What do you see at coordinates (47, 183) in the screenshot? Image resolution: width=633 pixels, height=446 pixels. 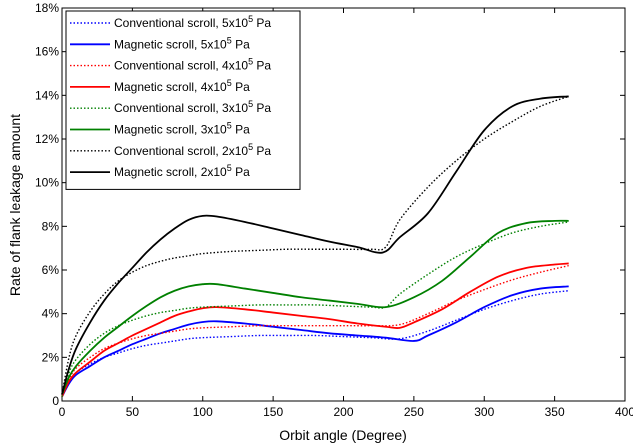 I see `y-tick-label: 10%` at bounding box center [47, 183].